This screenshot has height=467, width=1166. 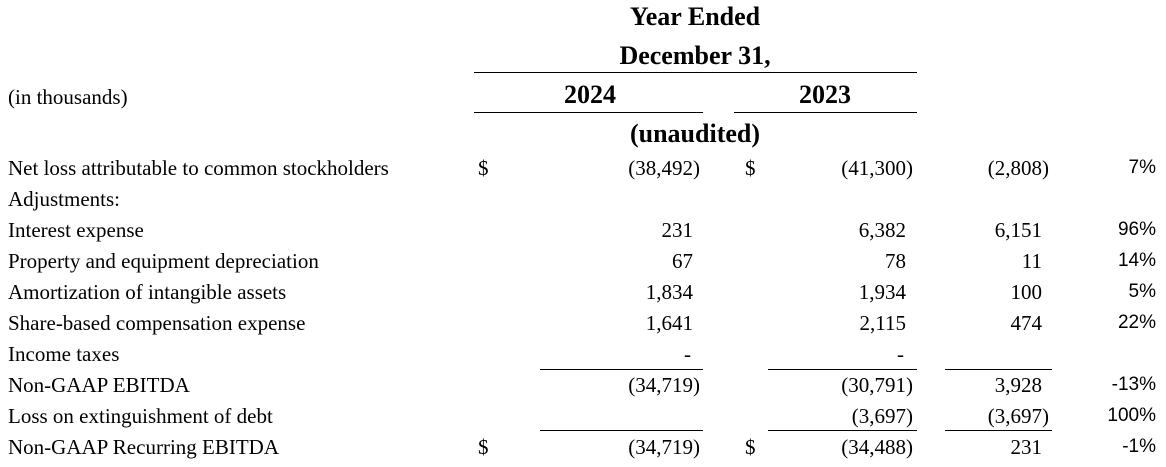 What do you see at coordinates (1136, 229) in the screenshot?
I see `cell-value: 96%` at bounding box center [1136, 229].